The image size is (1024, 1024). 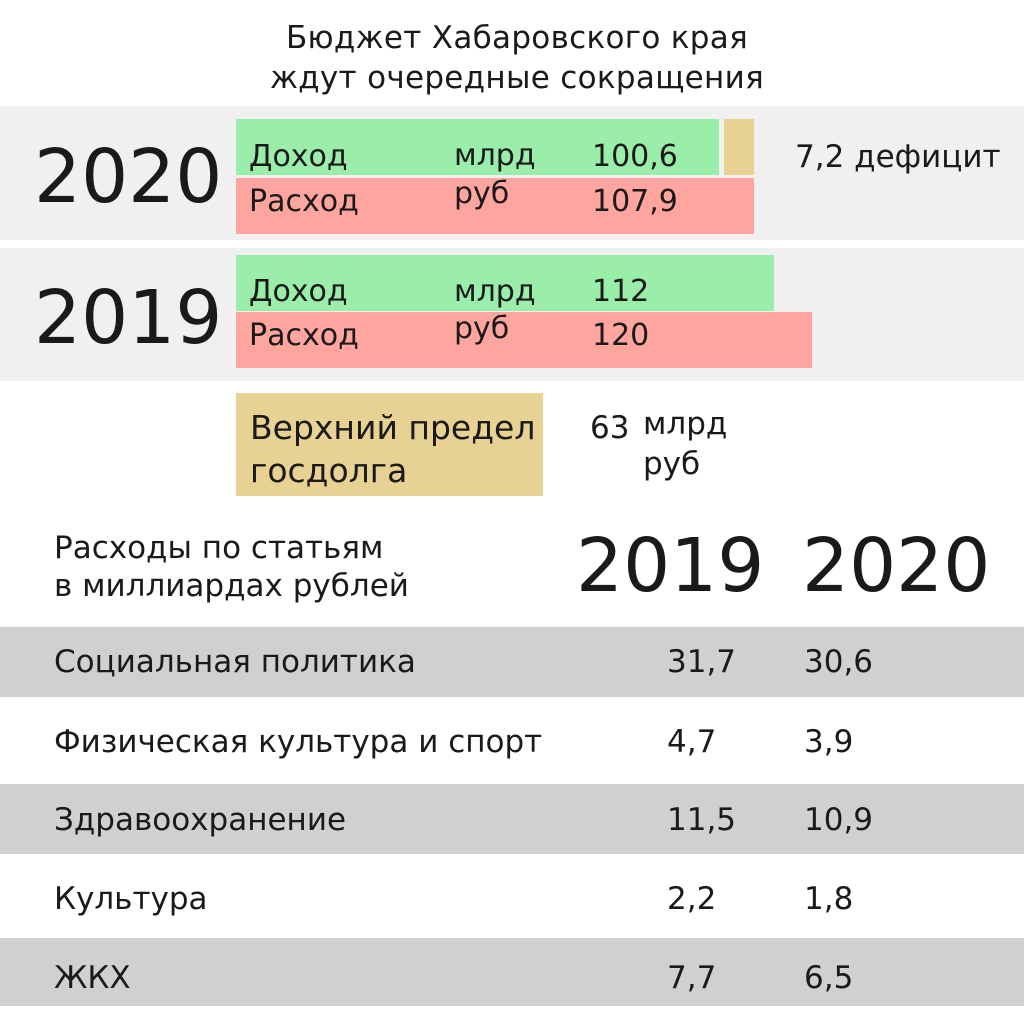 I want to click on table-row: Социальная политика 31,7 30,6, so click(x=512, y=662).